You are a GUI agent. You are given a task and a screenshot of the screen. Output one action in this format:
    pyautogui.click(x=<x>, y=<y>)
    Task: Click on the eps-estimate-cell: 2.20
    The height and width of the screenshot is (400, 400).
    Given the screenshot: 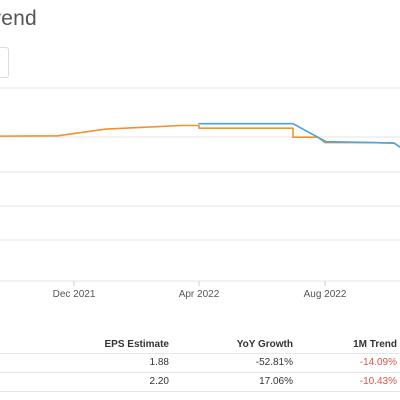 What is the action you would take?
    pyautogui.click(x=159, y=381)
    